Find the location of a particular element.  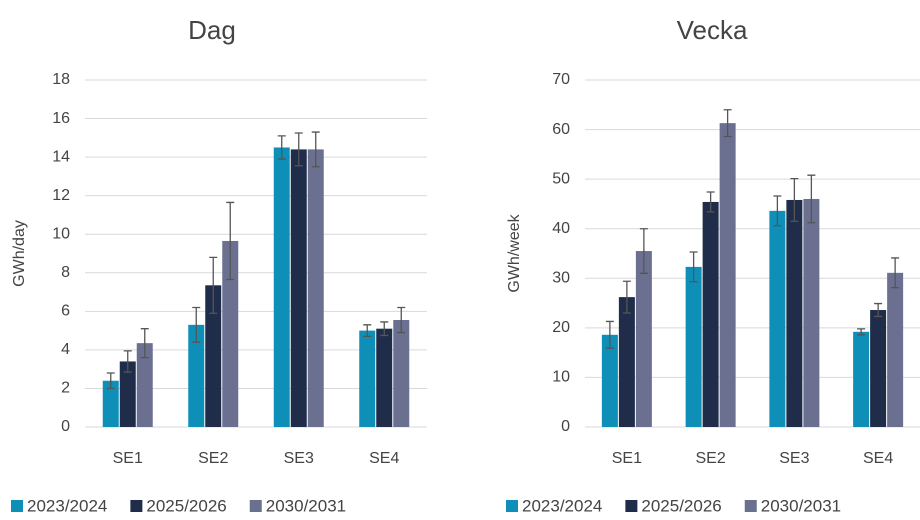

y-axis-label: GWh/day is located at coordinates (19, 253).